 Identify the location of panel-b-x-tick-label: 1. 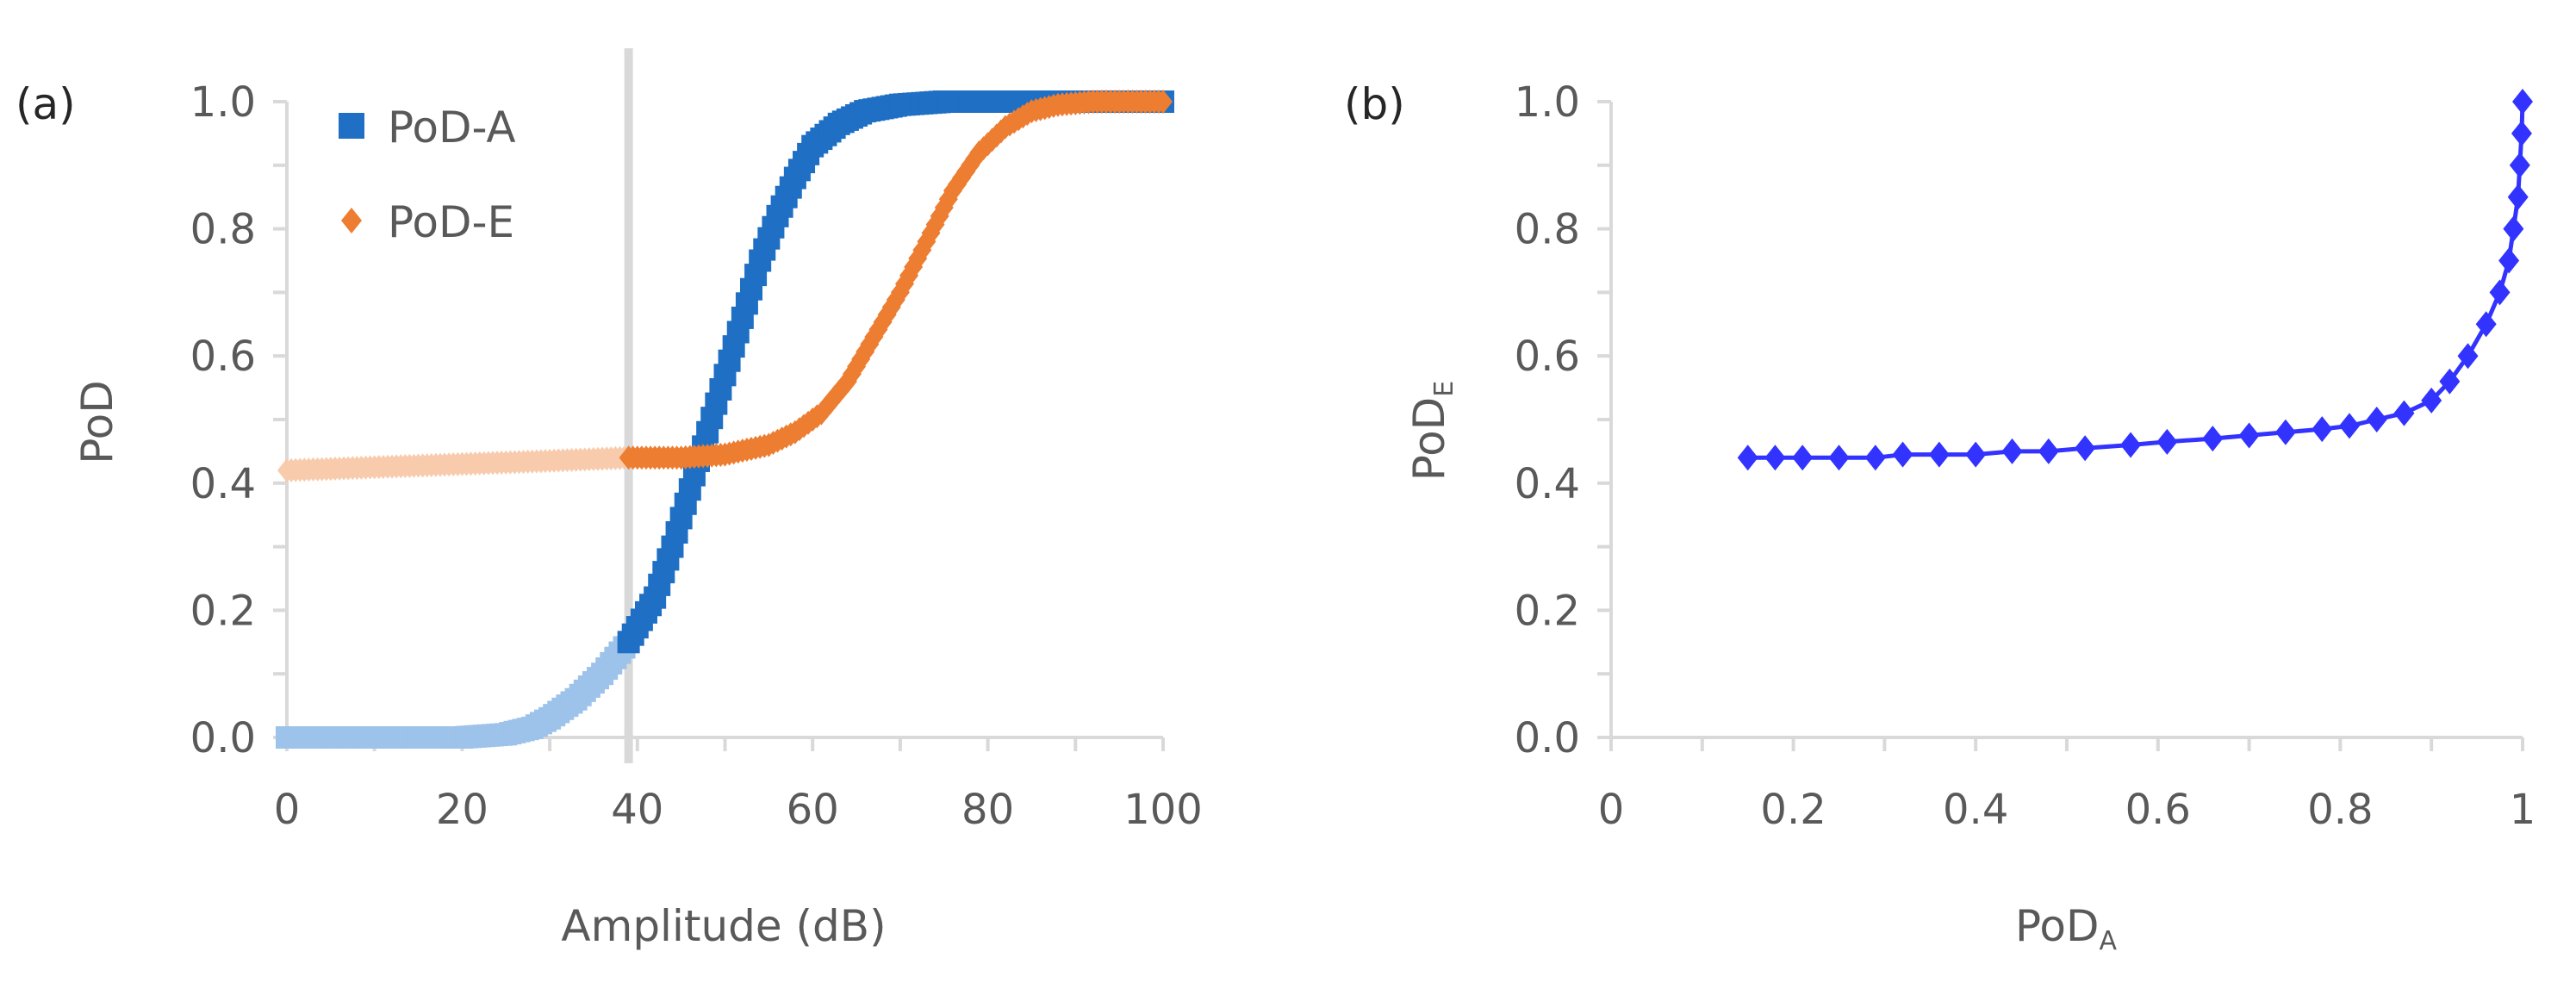
(2523, 810).